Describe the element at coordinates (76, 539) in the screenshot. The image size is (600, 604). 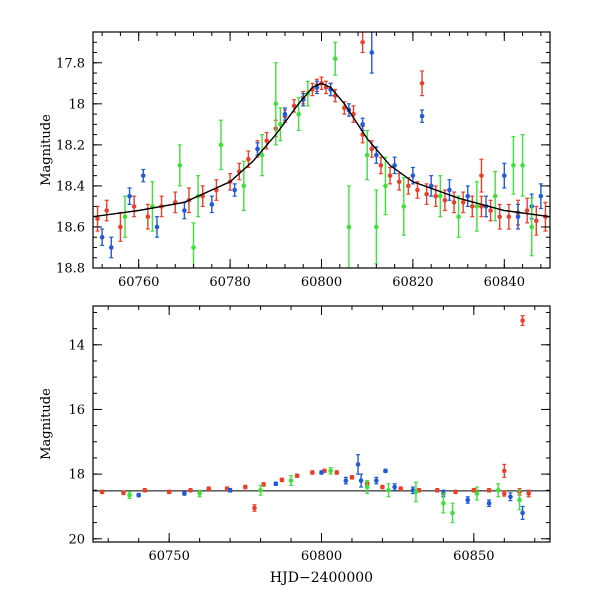
I see `y-tick-label: 20` at that location.